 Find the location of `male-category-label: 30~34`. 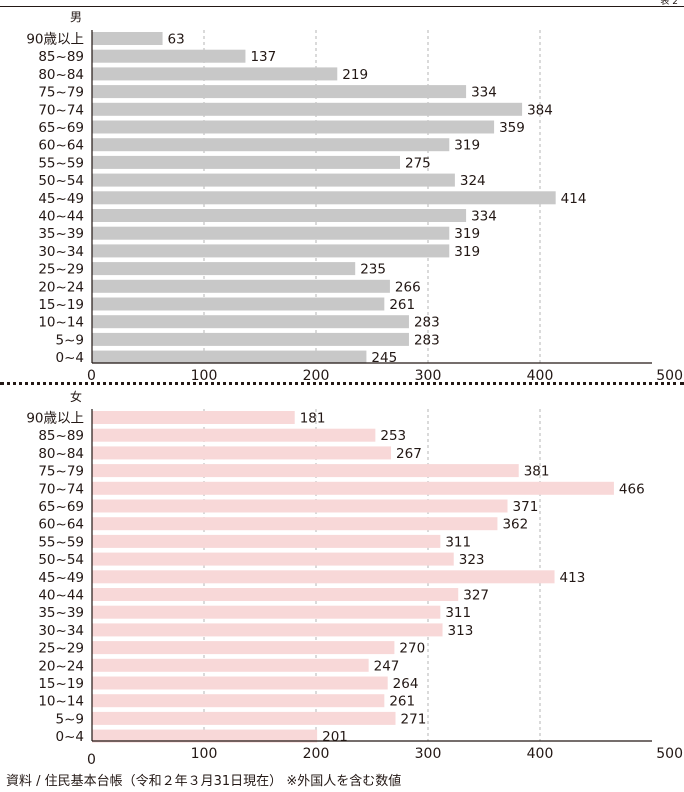

male-category-label: 30~34 is located at coordinates (61, 252).